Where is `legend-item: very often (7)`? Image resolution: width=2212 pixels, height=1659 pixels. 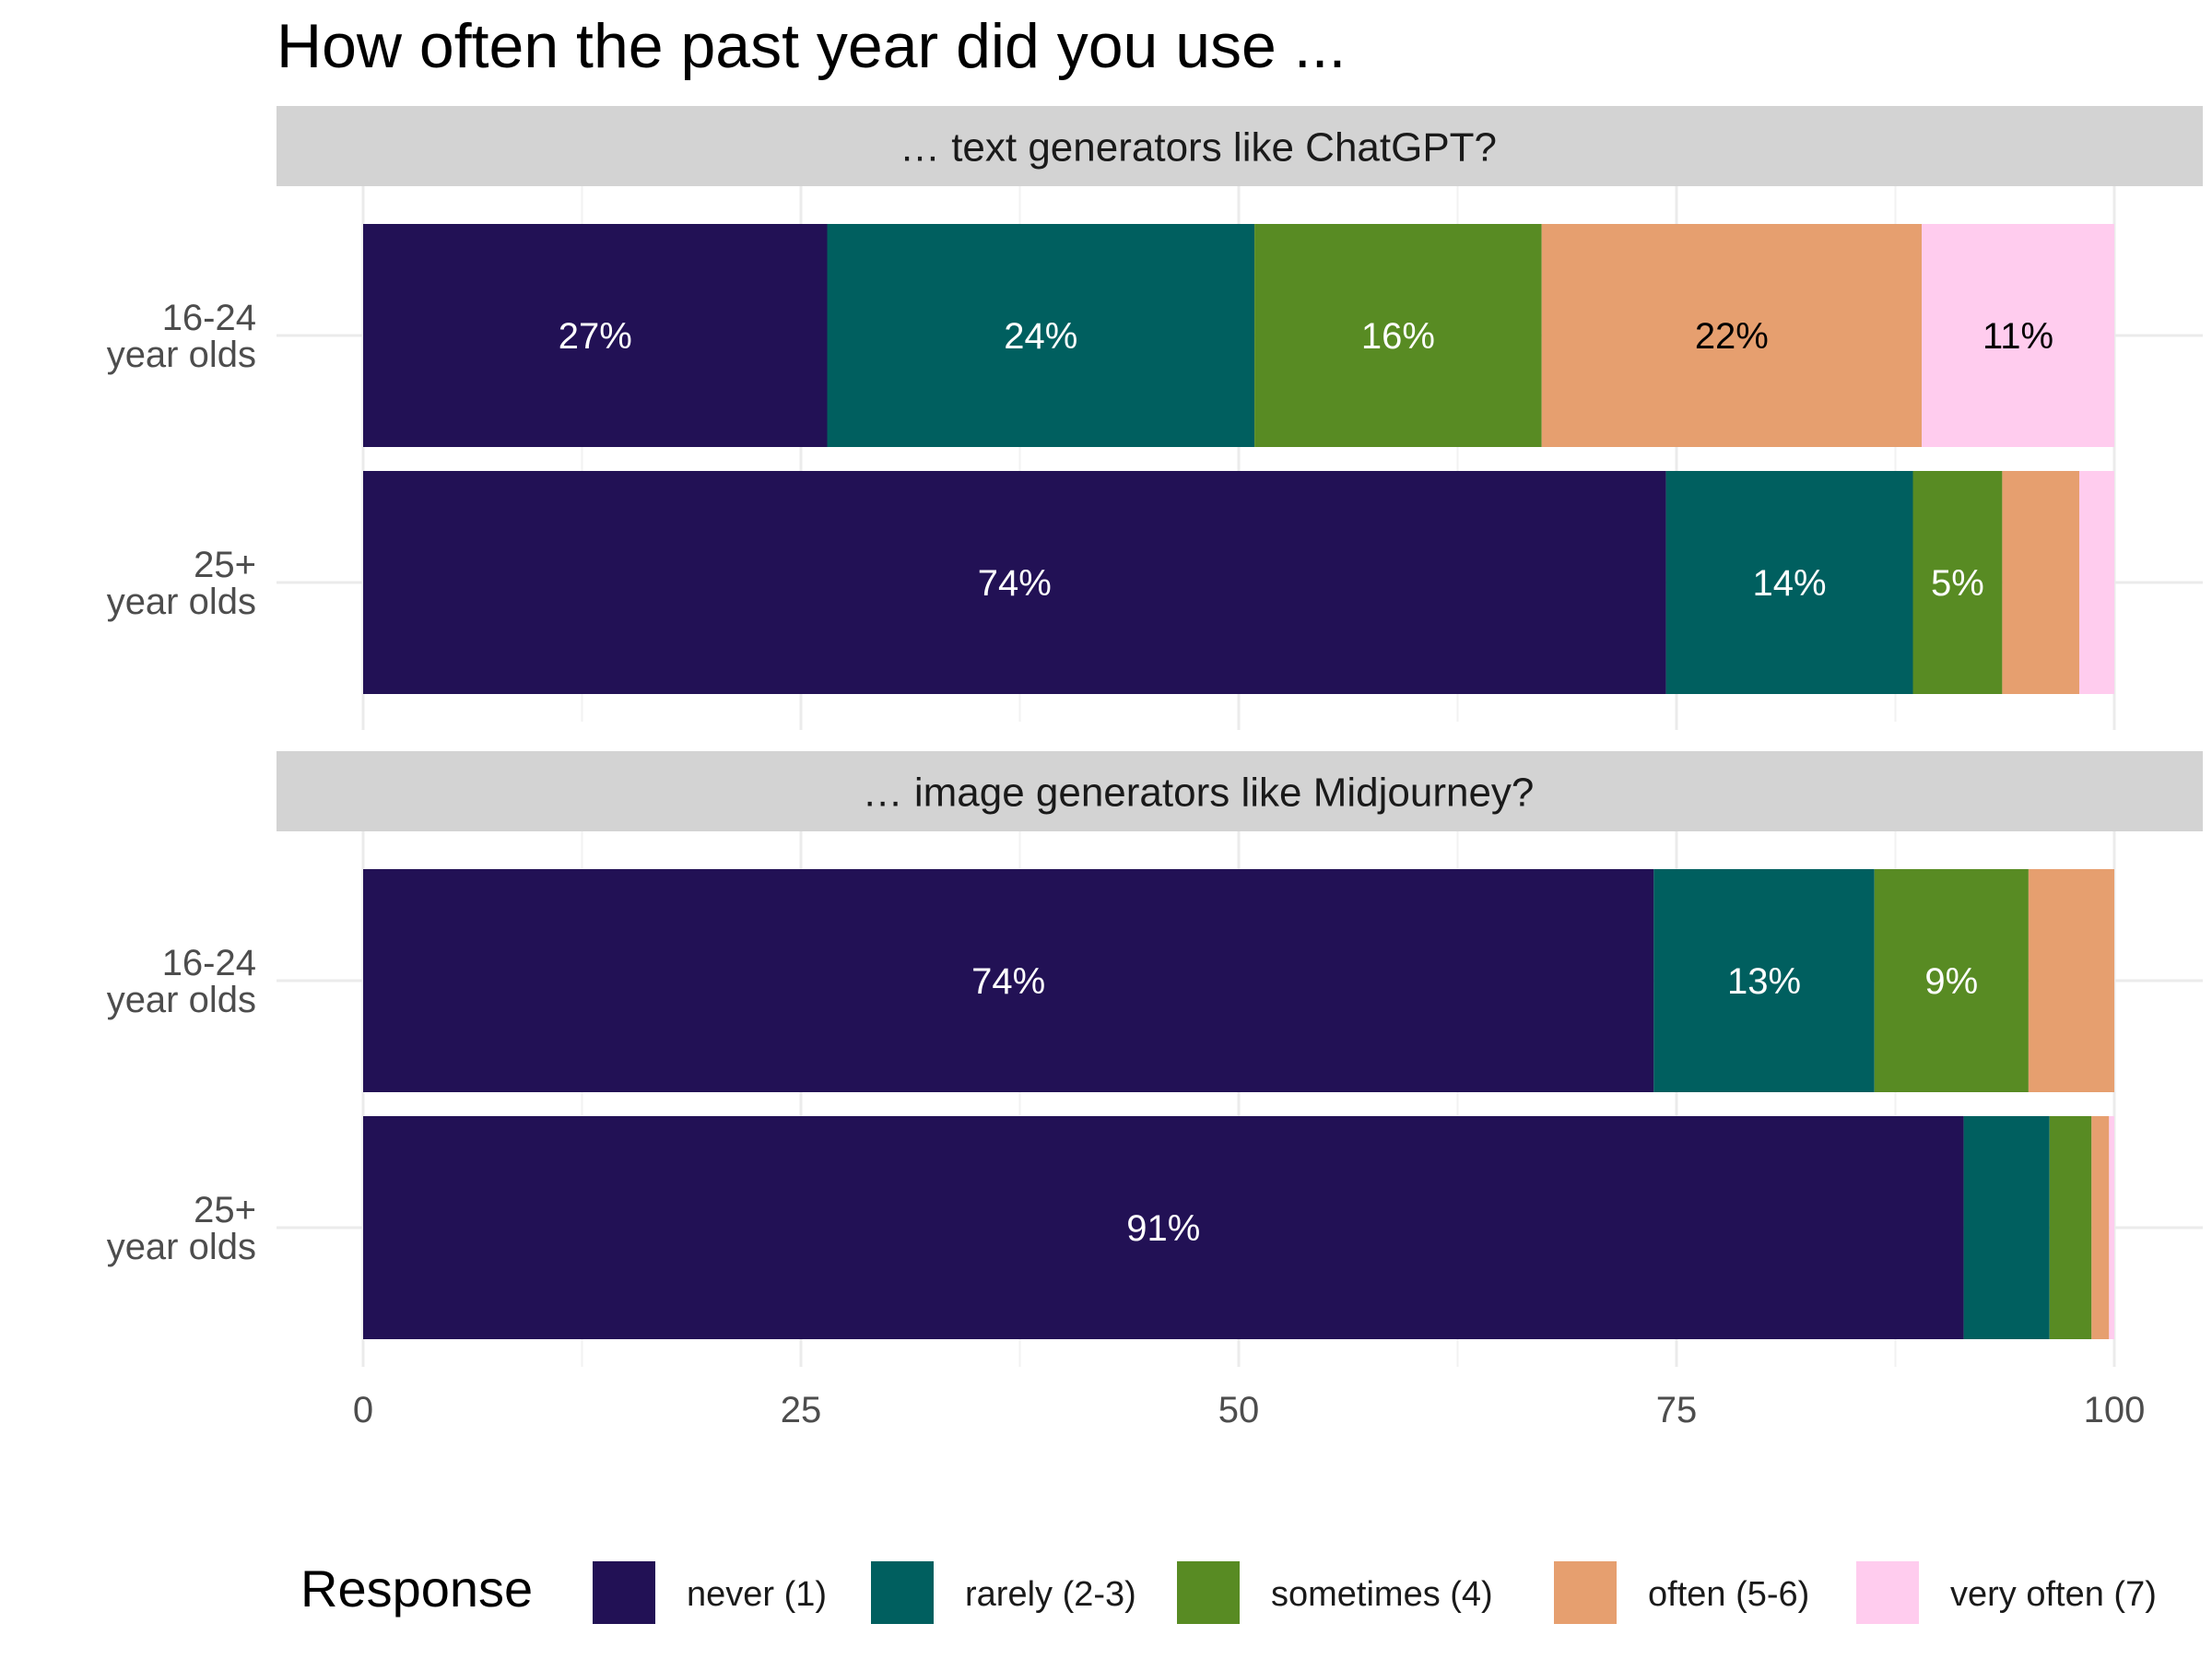
legend-item: very often (7) is located at coordinates (2006, 1592).